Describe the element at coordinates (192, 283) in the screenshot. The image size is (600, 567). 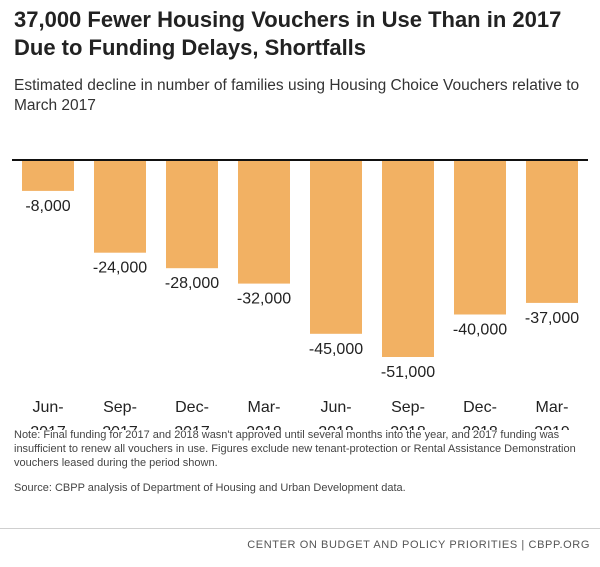
I see `bar-value-label: -28,000` at that location.